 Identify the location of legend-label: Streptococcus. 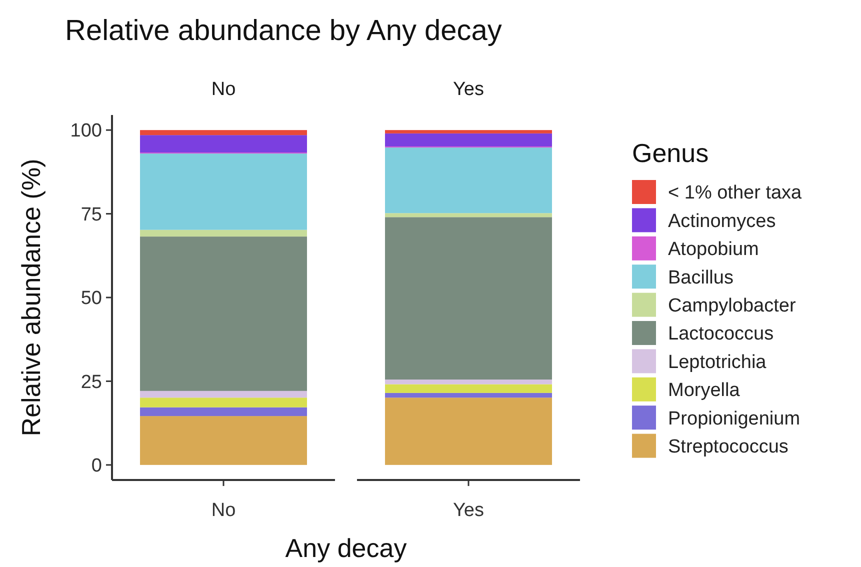
(728, 447).